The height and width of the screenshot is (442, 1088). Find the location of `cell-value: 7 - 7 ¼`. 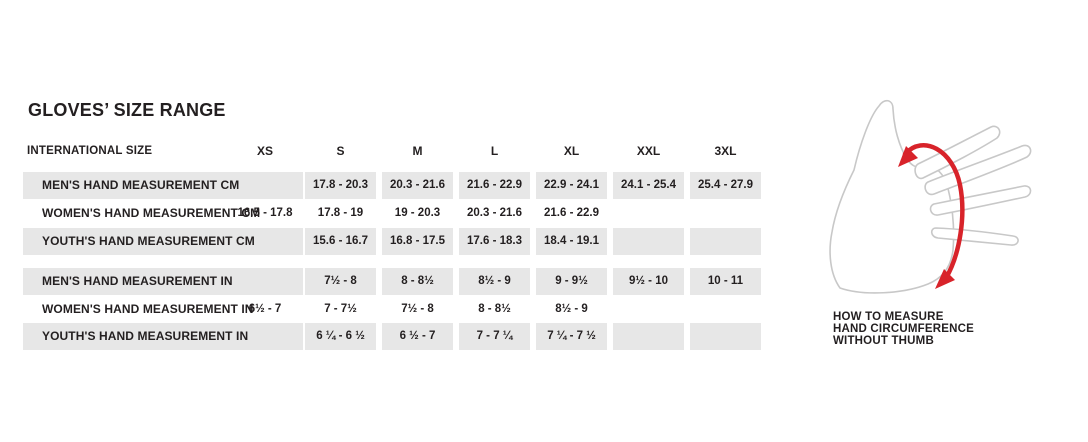

cell-value: 7 - 7 ¼ is located at coordinates (494, 336).